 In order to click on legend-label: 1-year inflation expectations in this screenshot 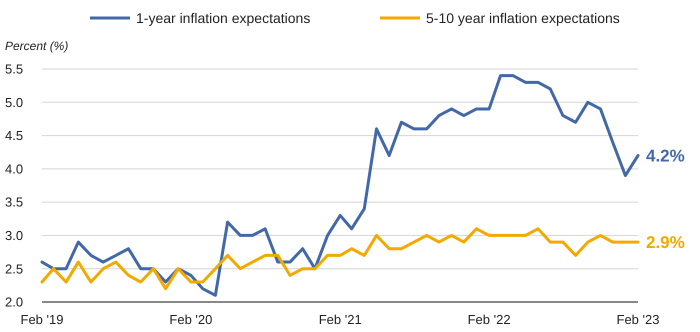, I will do `click(223, 18)`.